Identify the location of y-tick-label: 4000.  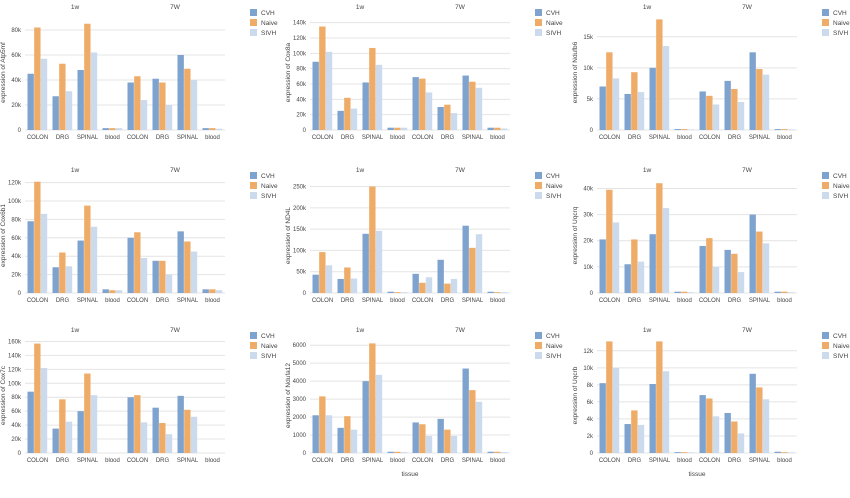
(300, 382).